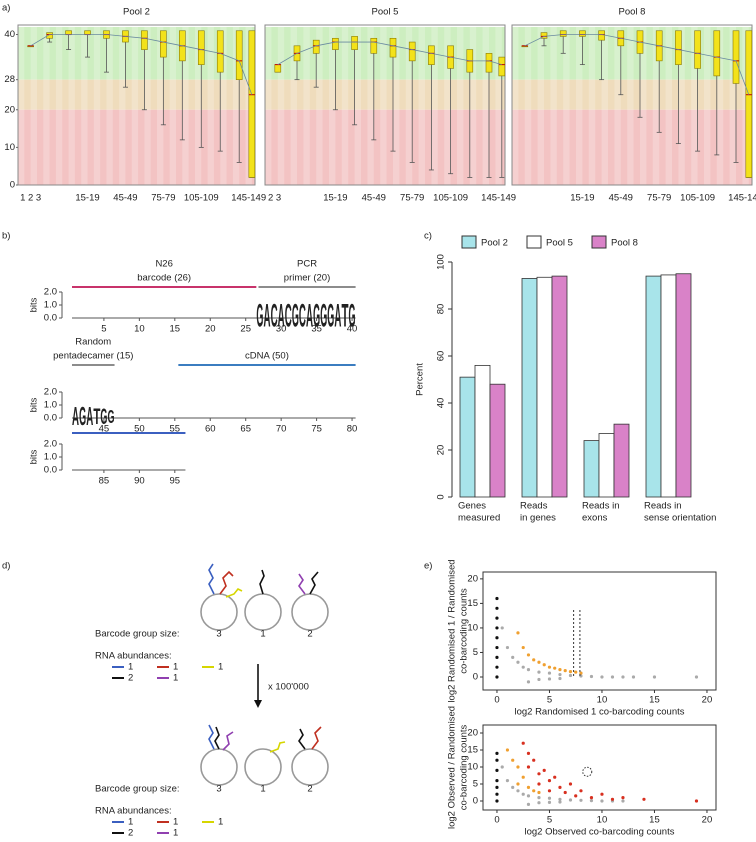 The height and width of the screenshot is (842, 756). Describe the element at coordinates (281, 429) in the screenshot. I see `x-tick-label: 70` at that location.